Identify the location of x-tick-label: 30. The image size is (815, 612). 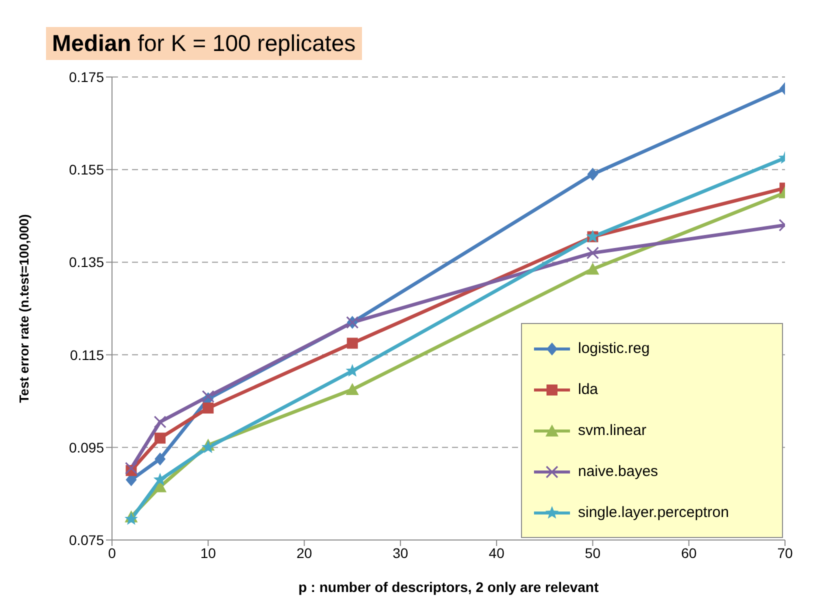
(400, 552).